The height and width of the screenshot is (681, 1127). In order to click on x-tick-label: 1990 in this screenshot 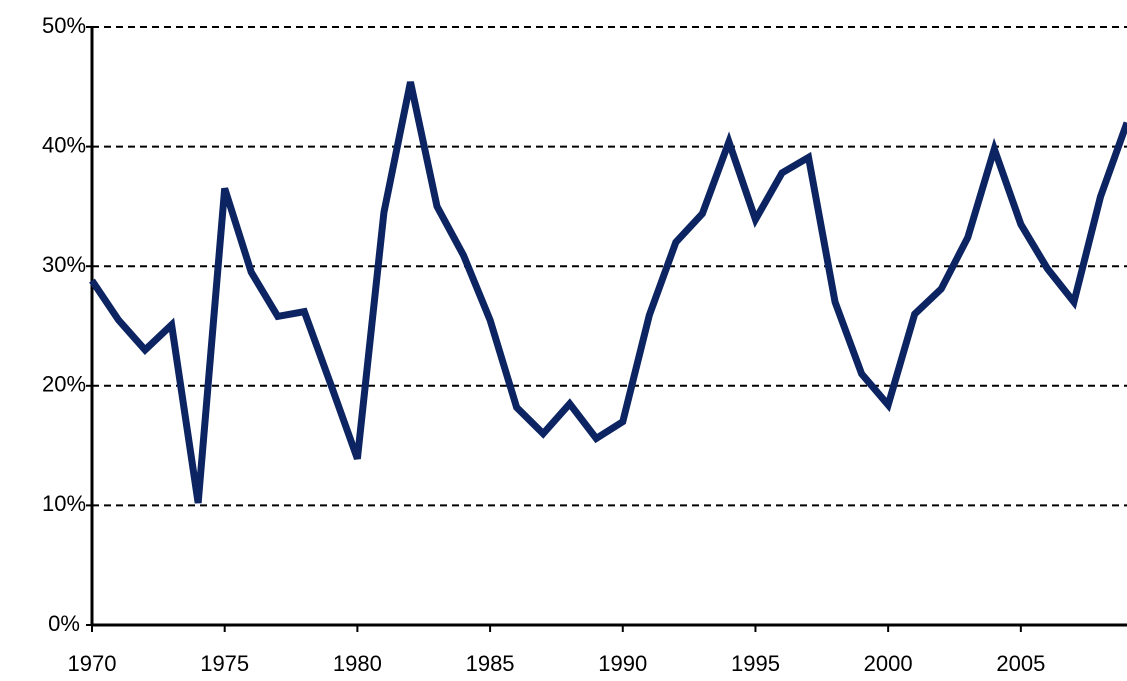, I will do `click(622, 663)`.